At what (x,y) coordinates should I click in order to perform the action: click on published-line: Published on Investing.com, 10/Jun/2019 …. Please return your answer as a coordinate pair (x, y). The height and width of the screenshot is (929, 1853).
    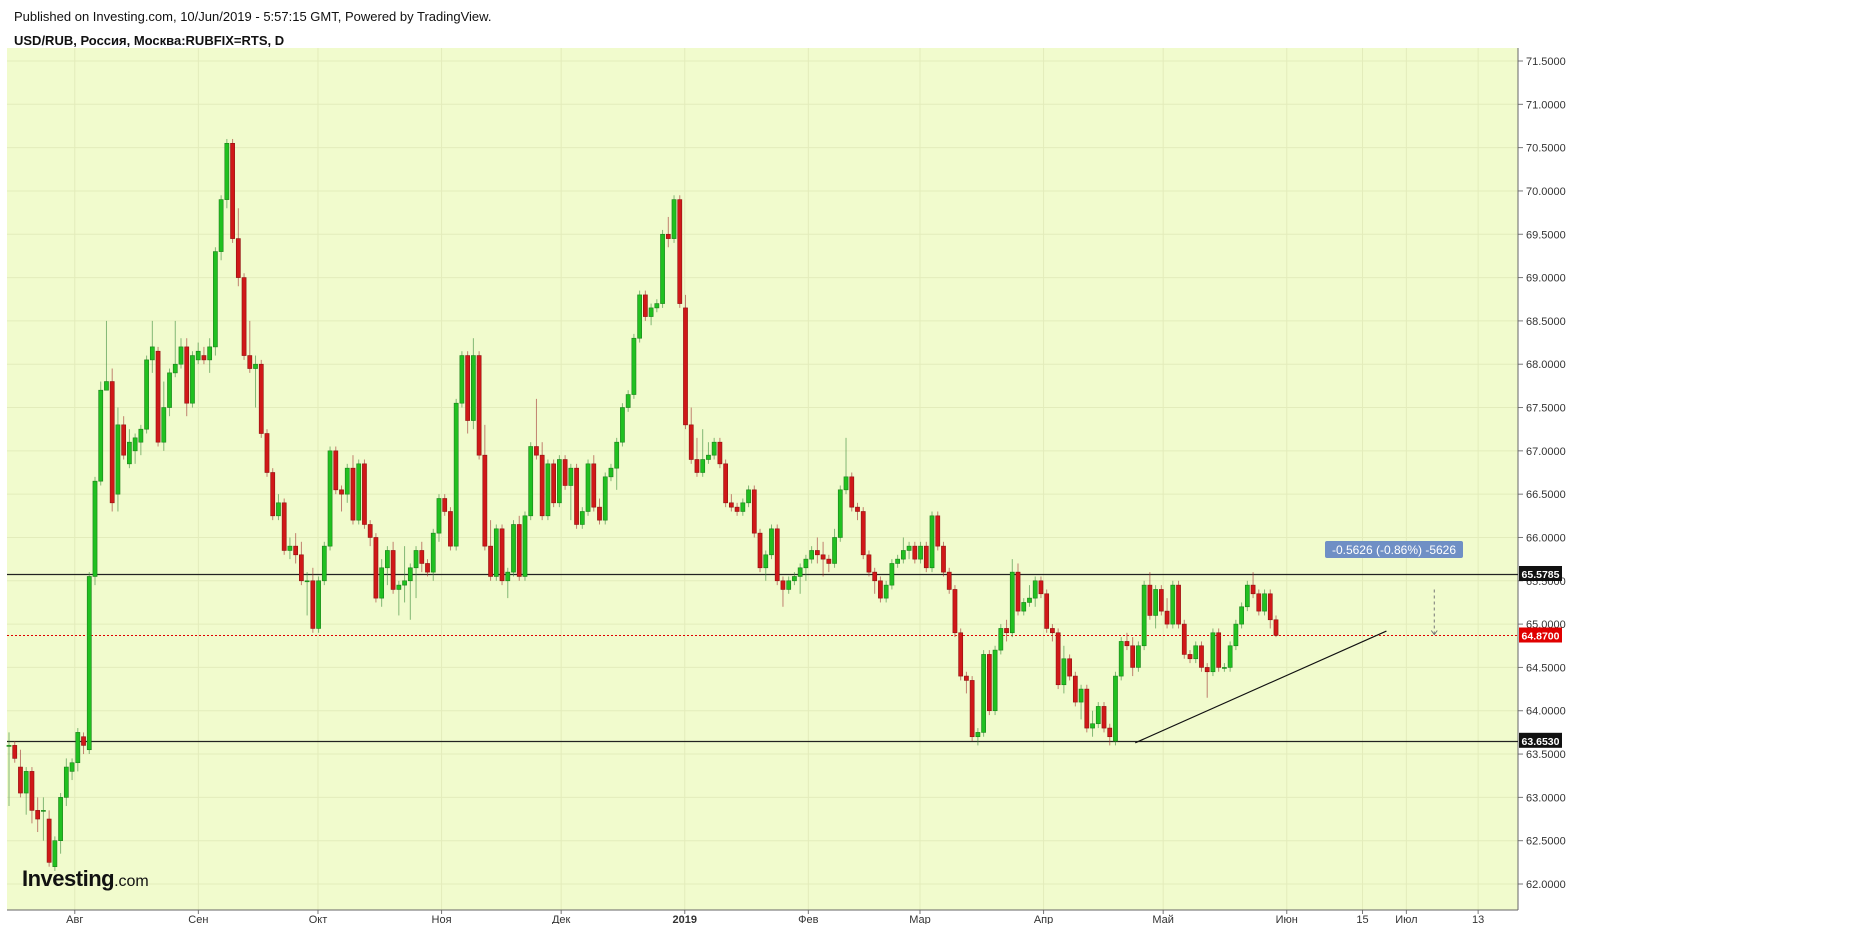
    Looking at the image, I should click on (253, 16).